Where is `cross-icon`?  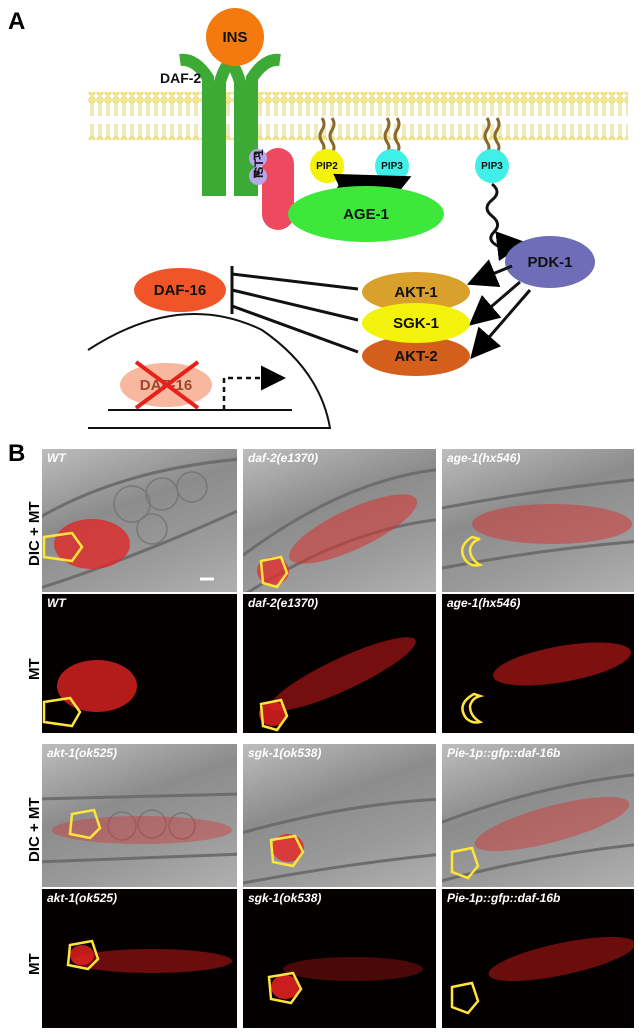 cross-icon is located at coordinates (167, 385).